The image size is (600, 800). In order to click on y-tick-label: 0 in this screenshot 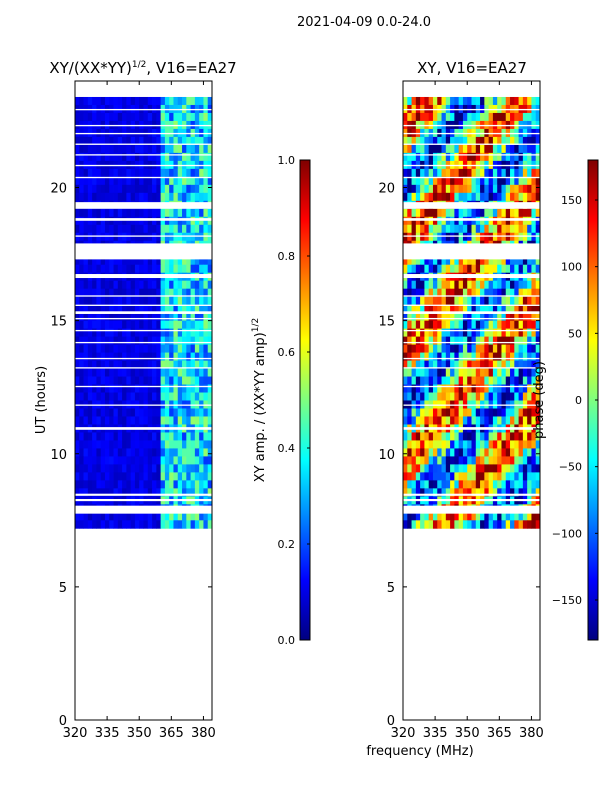, I will do `click(391, 721)`.